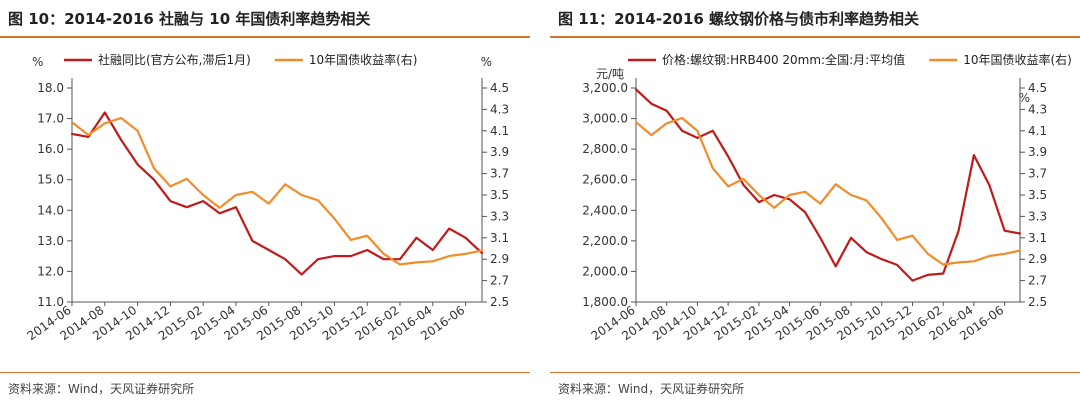 This screenshot has height=410, width=1080. I want to click on left-tick-label: 3,000.0, so click(605, 119).